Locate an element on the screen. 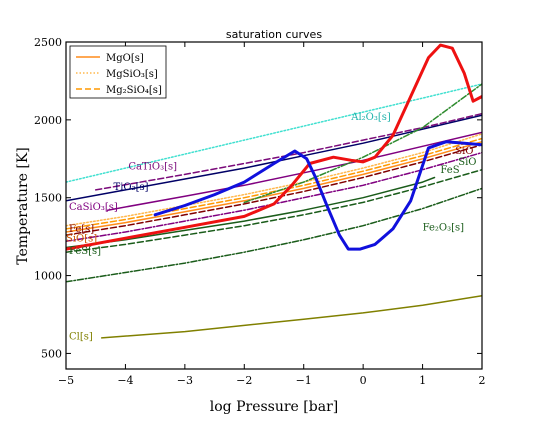 This screenshot has width=534, height=427. x-tick-label: 1 is located at coordinates (422, 380).